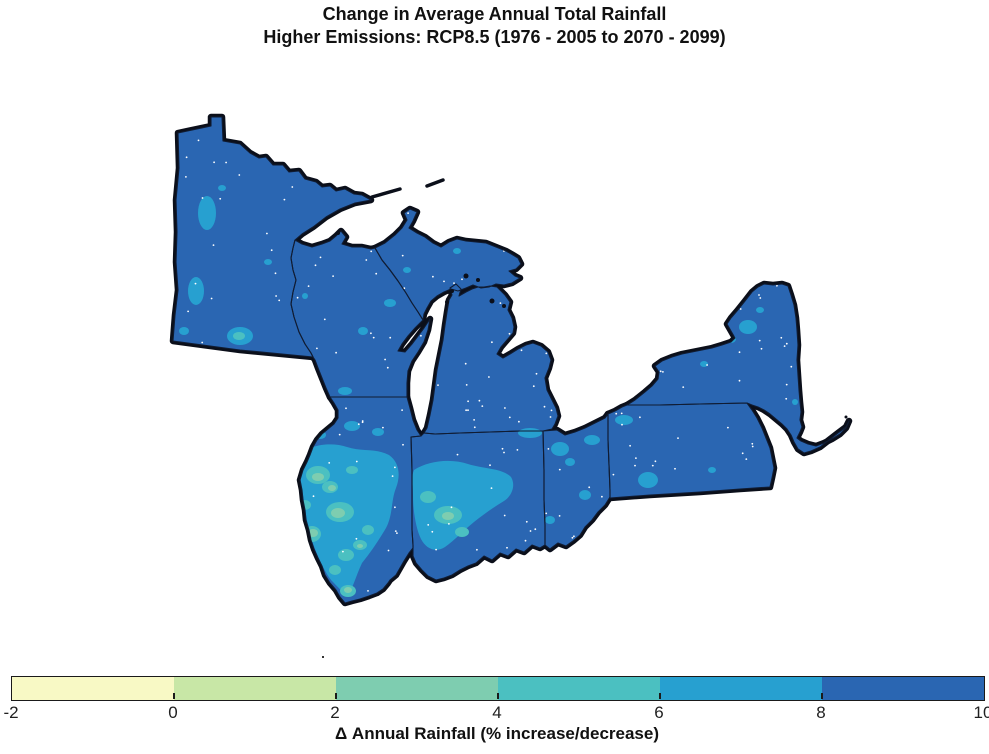 The height and width of the screenshot is (754, 989). I want to click on colorbar-axis-label: Δ Annual Rainfall (% increase/decrease), so click(496, 733).